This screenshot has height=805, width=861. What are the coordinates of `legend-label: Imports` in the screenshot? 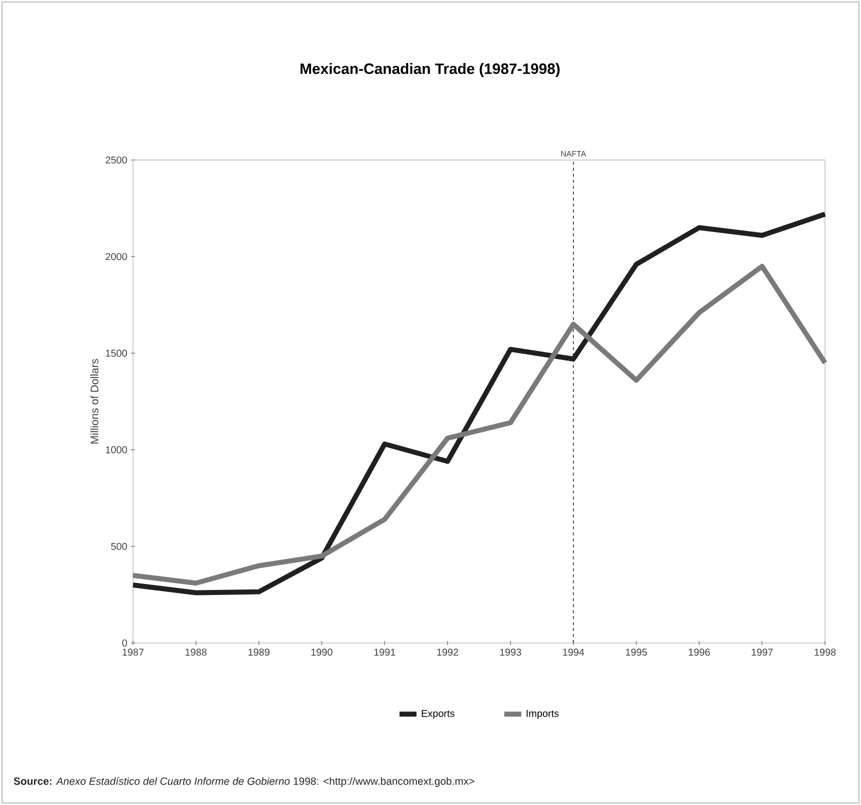 It's located at (542, 714).